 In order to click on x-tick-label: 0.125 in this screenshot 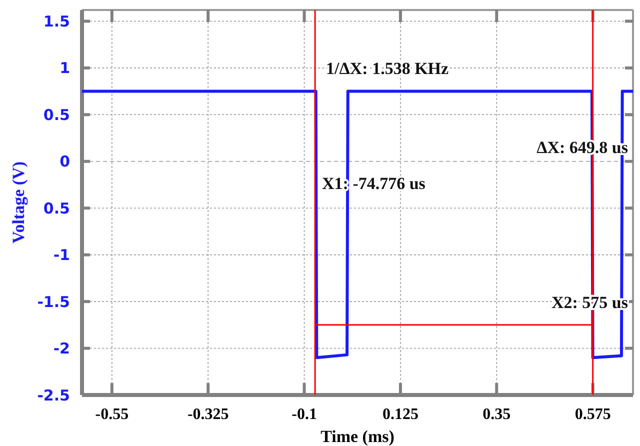, I will do `click(400, 414)`.